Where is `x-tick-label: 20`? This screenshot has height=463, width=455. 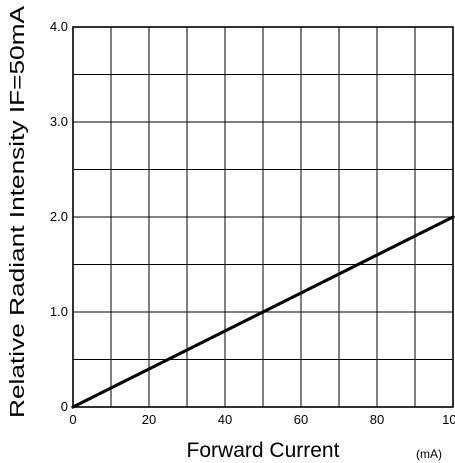 x-tick-label: 20 is located at coordinates (149, 419).